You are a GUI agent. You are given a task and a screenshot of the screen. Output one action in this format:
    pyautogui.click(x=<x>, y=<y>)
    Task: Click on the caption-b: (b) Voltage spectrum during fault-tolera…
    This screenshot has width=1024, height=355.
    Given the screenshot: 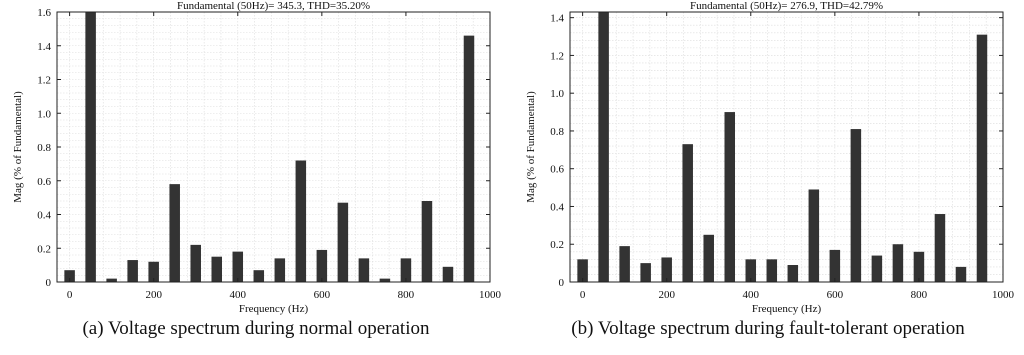 What is the action you would take?
    pyautogui.click(x=768, y=328)
    